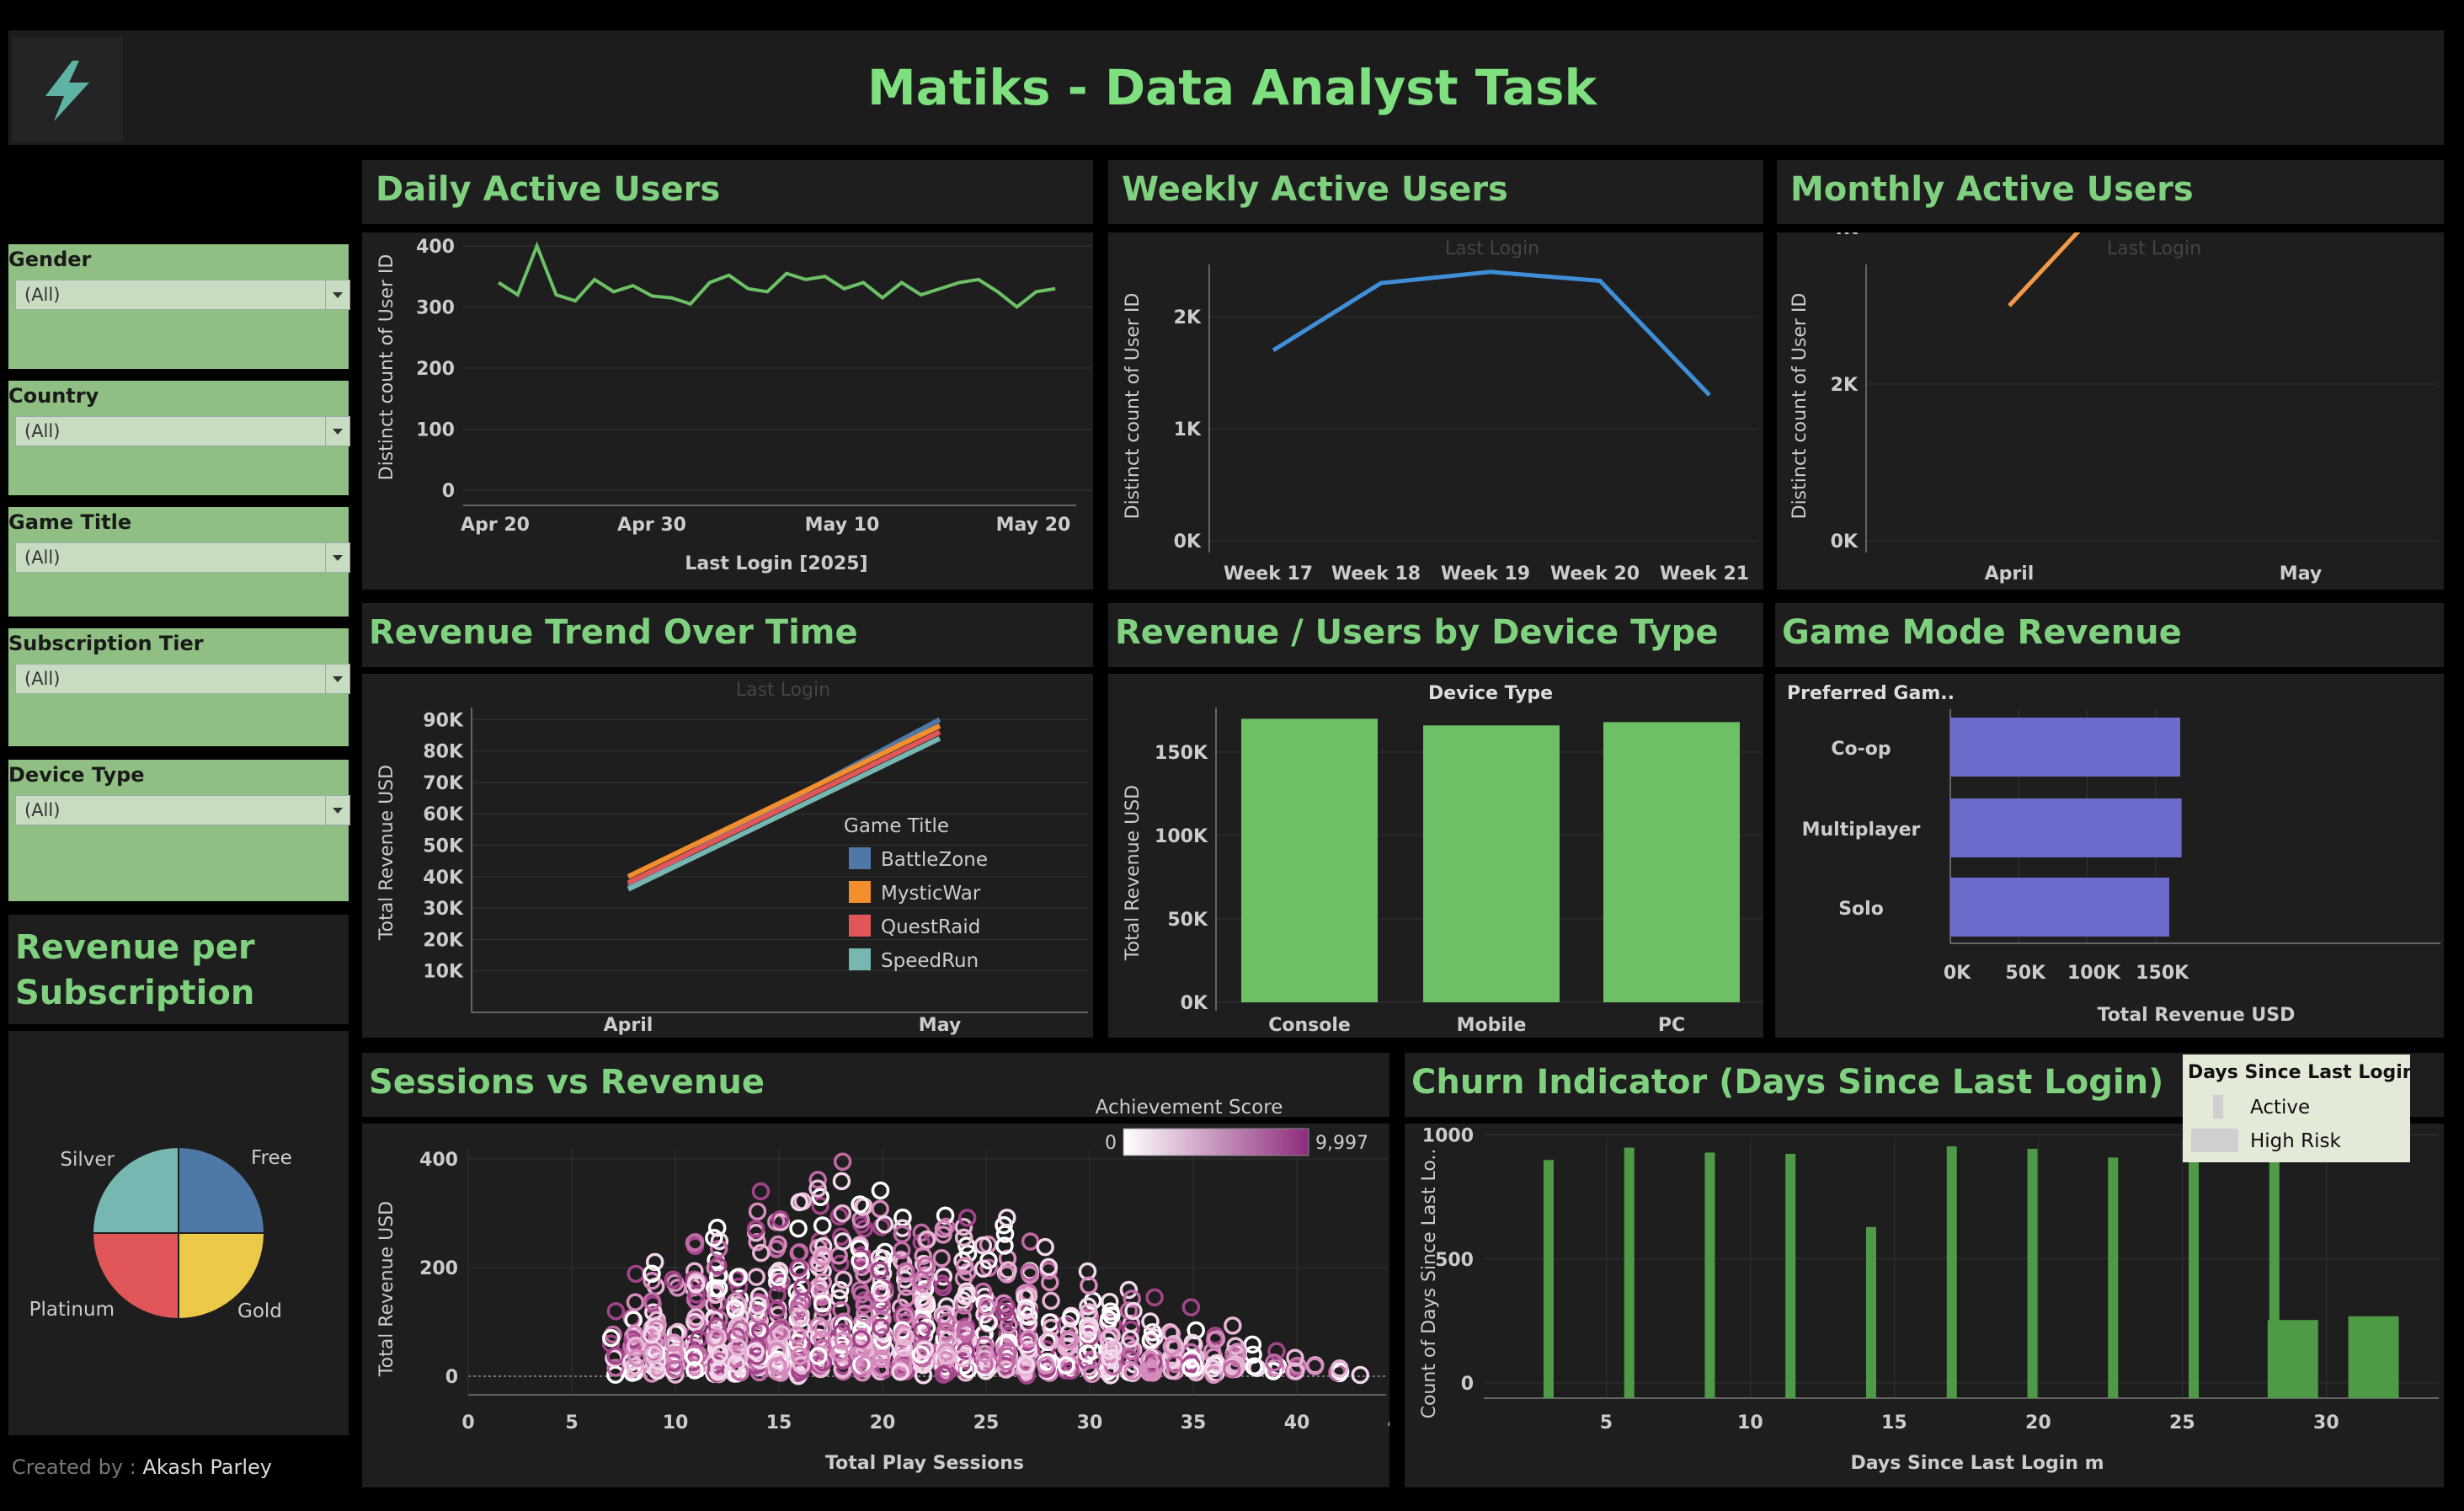 The image size is (2464, 1511). Describe the element at coordinates (2109, 635) in the screenshot. I see `game-mode-title-panel: Game Mode Revenue` at that location.